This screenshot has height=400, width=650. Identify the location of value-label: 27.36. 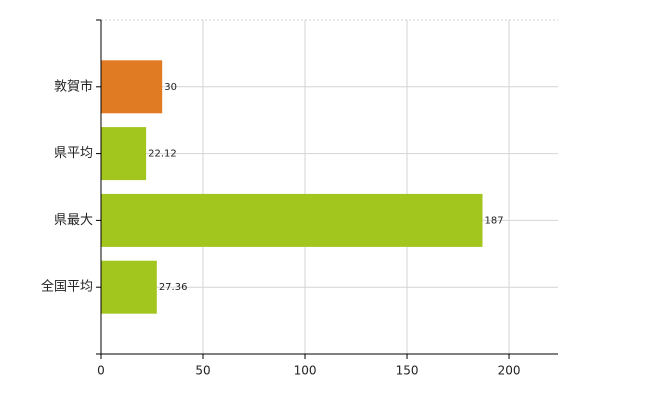
(173, 287).